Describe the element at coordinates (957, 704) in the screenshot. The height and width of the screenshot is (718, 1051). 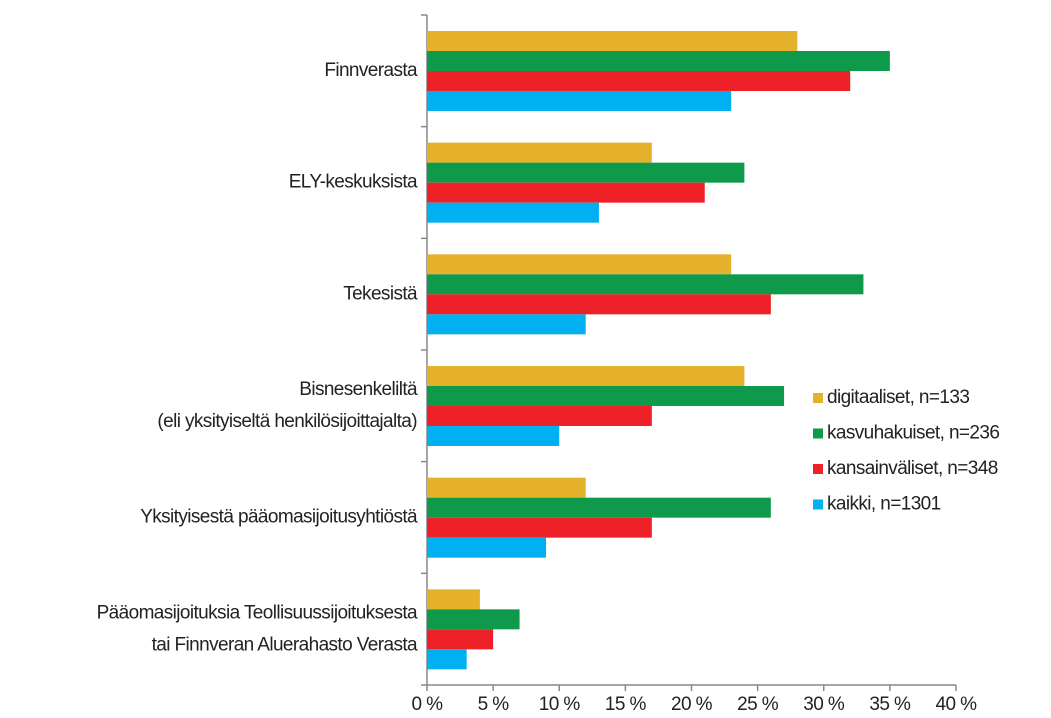
I see `x-tick-label: 40 %` at that location.